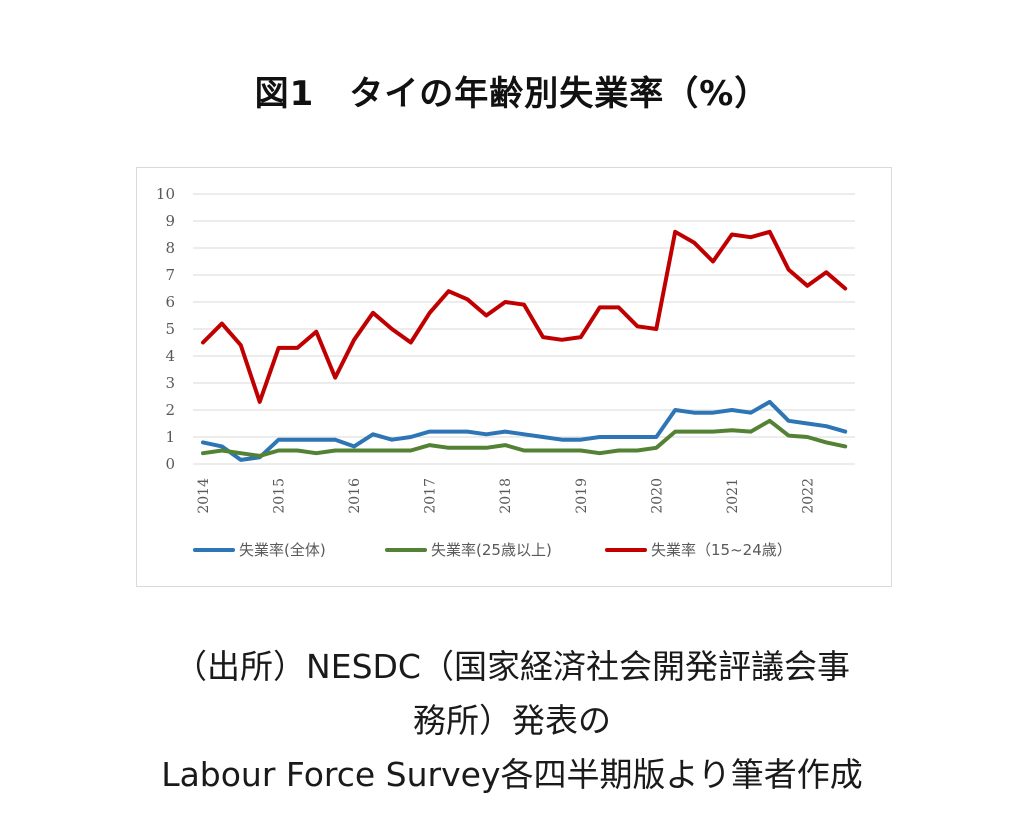 The height and width of the screenshot is (827, 1024). I want to click on source-line-1: （出所）NESDC（国家経済社会開発評議会事, so click(512, 666).